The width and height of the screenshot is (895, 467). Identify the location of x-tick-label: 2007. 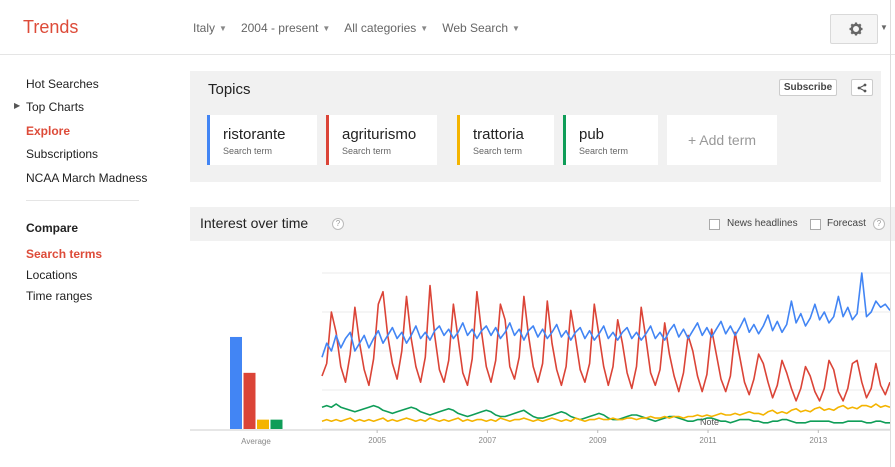
(488, 440).